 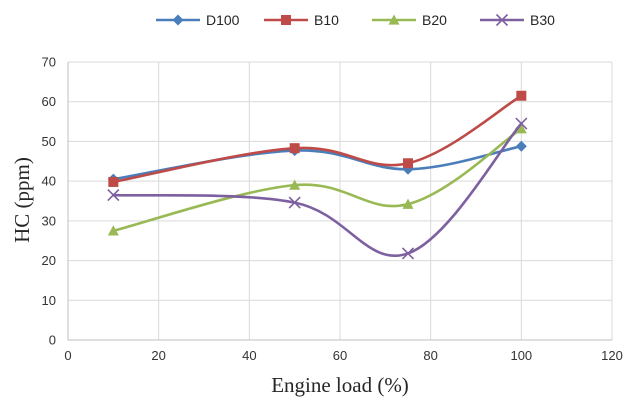 What do you see at coordinates (434, 20) in the screenshot?
I see `legend-label: B20` at bounding box center [434, 20].